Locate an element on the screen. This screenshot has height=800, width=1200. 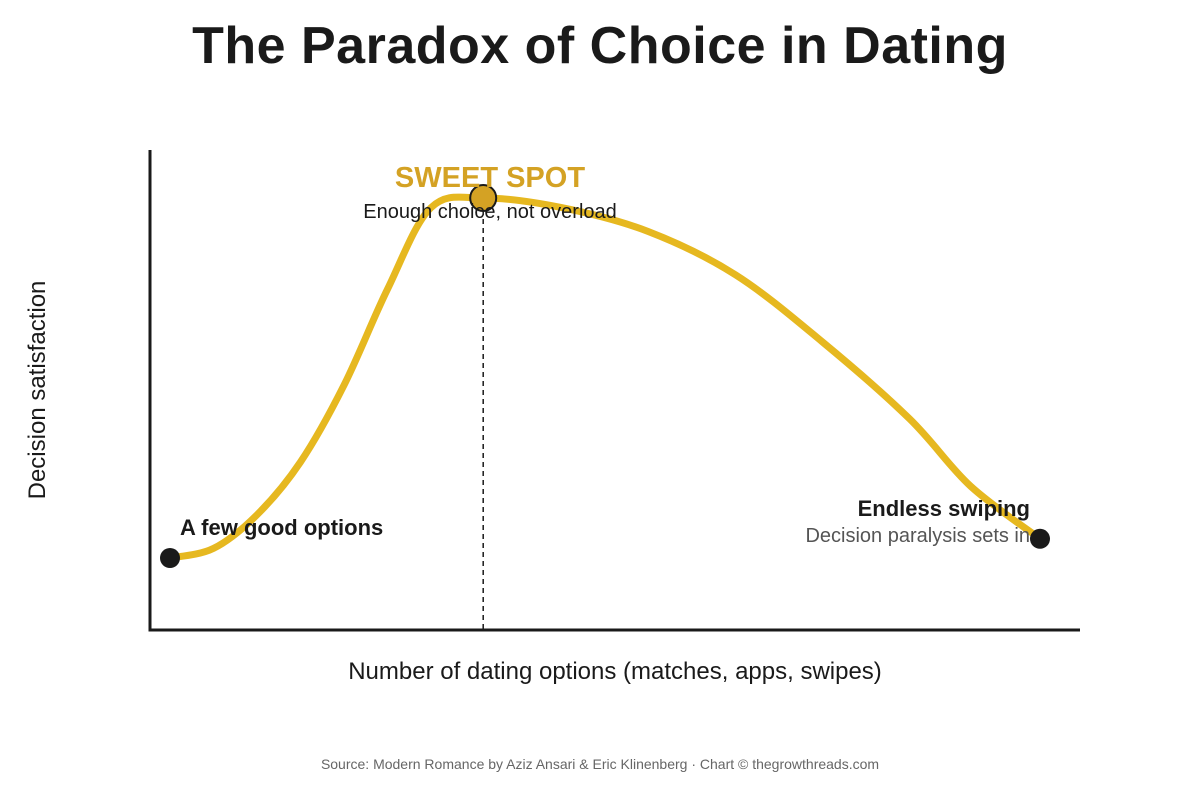
y-axis-label: Decision satisfaction is located at coordinates (37, 390).